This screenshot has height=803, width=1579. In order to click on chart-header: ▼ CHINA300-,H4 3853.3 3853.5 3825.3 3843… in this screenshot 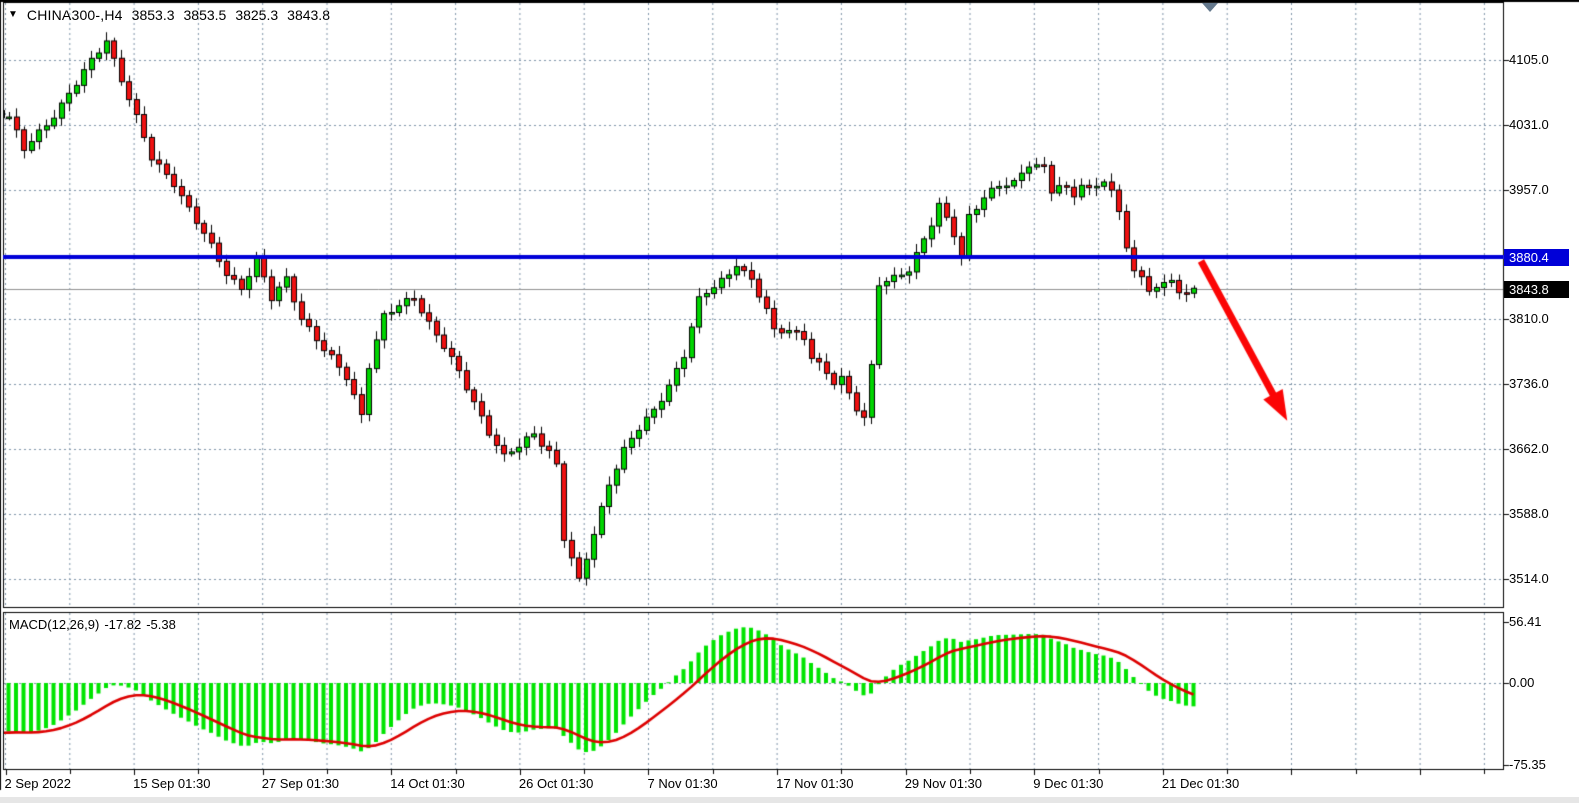, I will do `click(169, 15)`.